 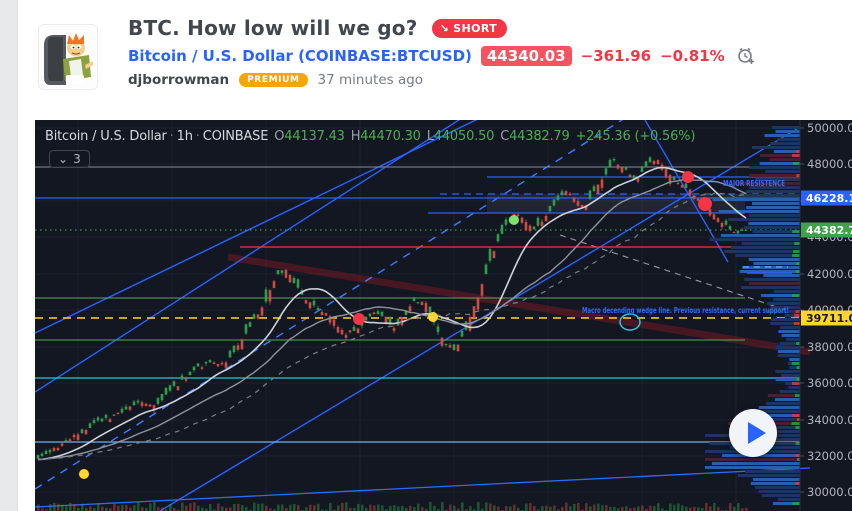 What do you see at coordinates (746, 56) in the screenshot?
I see `add-alert-icon` at bounding box center [746, 56].